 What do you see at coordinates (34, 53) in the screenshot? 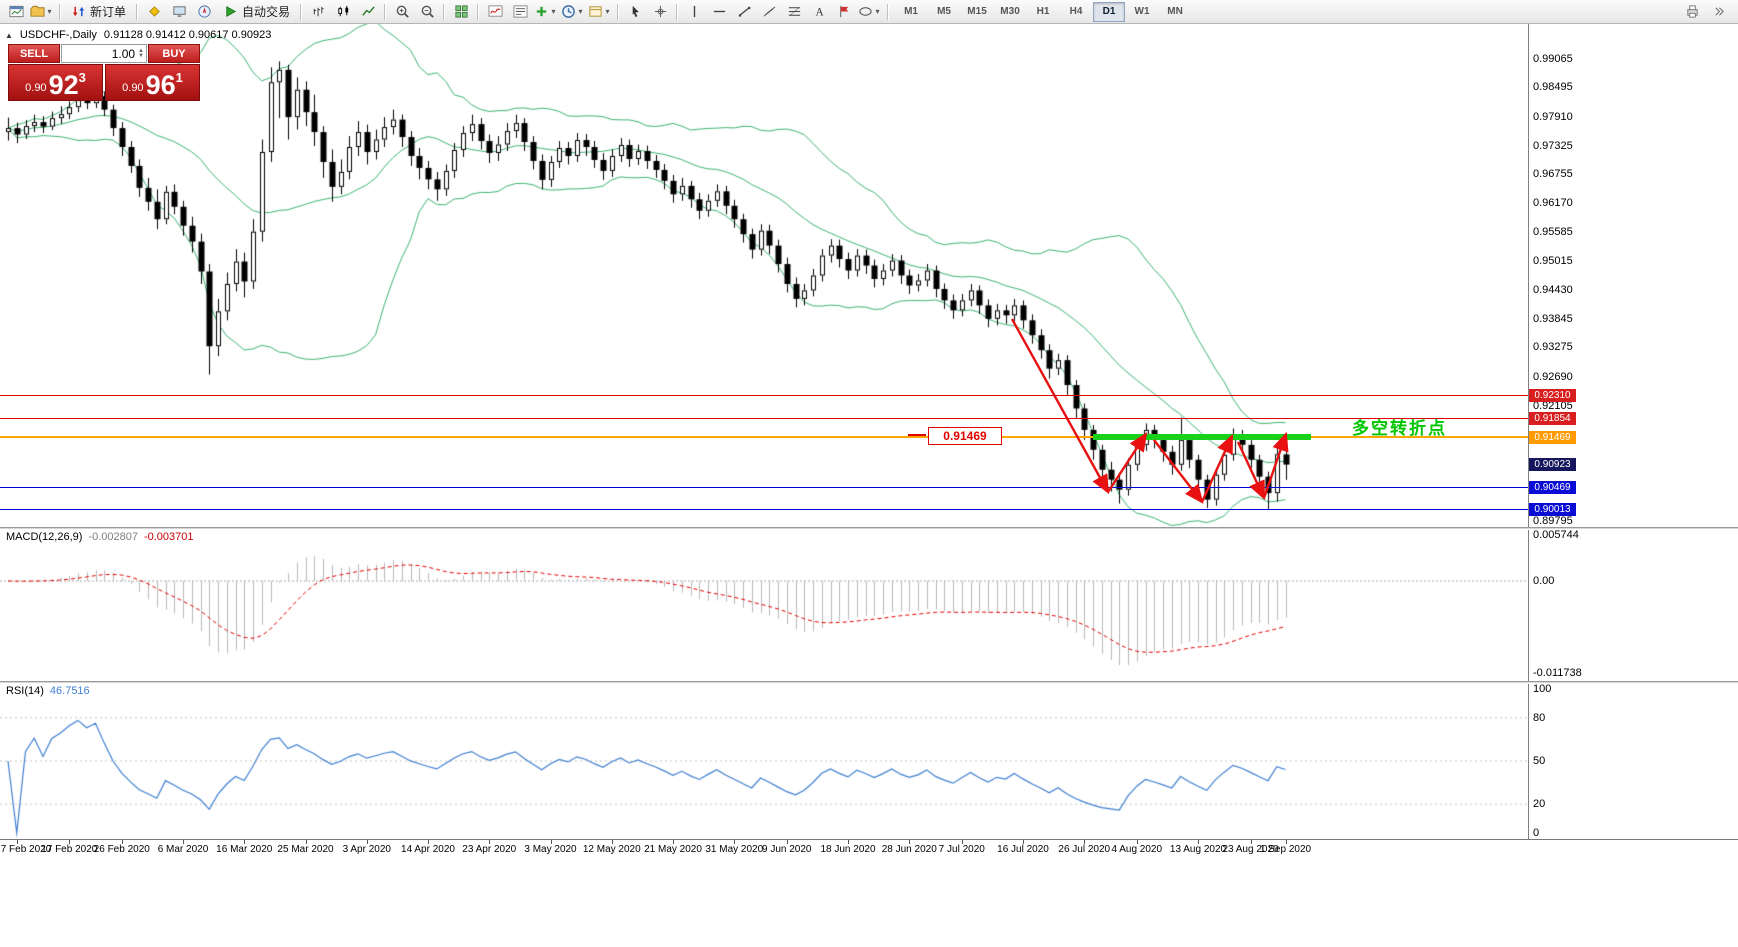
I see `sell-button: SELL` at bounding box center [34, 53].